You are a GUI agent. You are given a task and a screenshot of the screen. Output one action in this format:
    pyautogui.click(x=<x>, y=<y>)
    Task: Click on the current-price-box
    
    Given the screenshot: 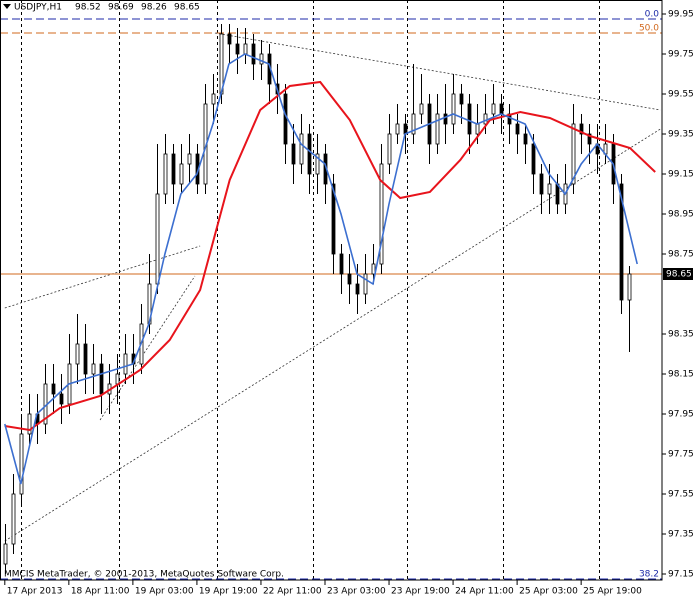 What is the action you would take?
    pyautogui.click(x=678, y=274)
    